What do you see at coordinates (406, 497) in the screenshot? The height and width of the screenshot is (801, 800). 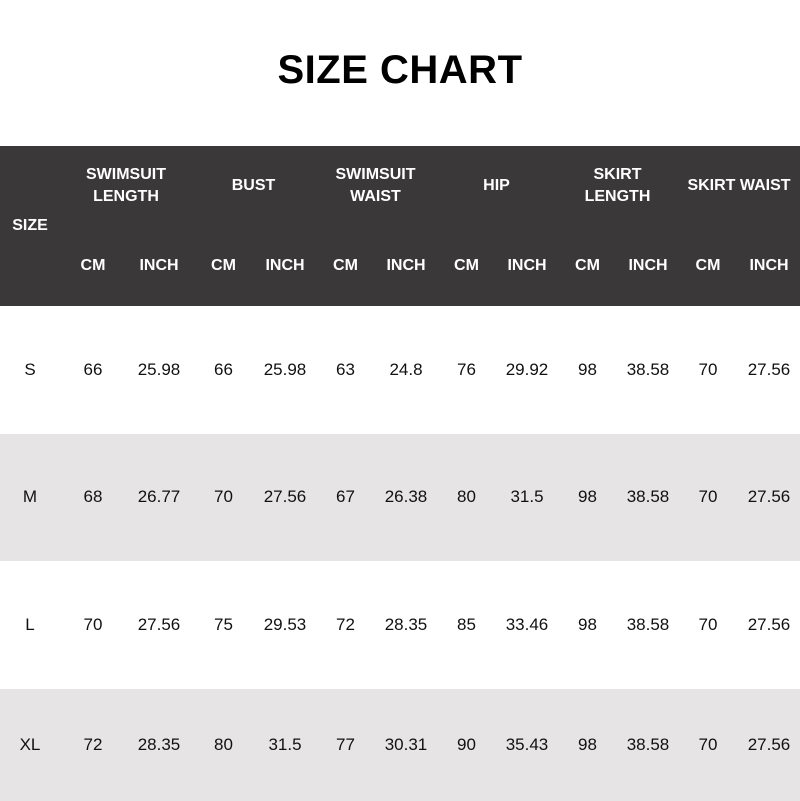 I see `inch-value-cell: 26.38` at bounding box center [406, 497].